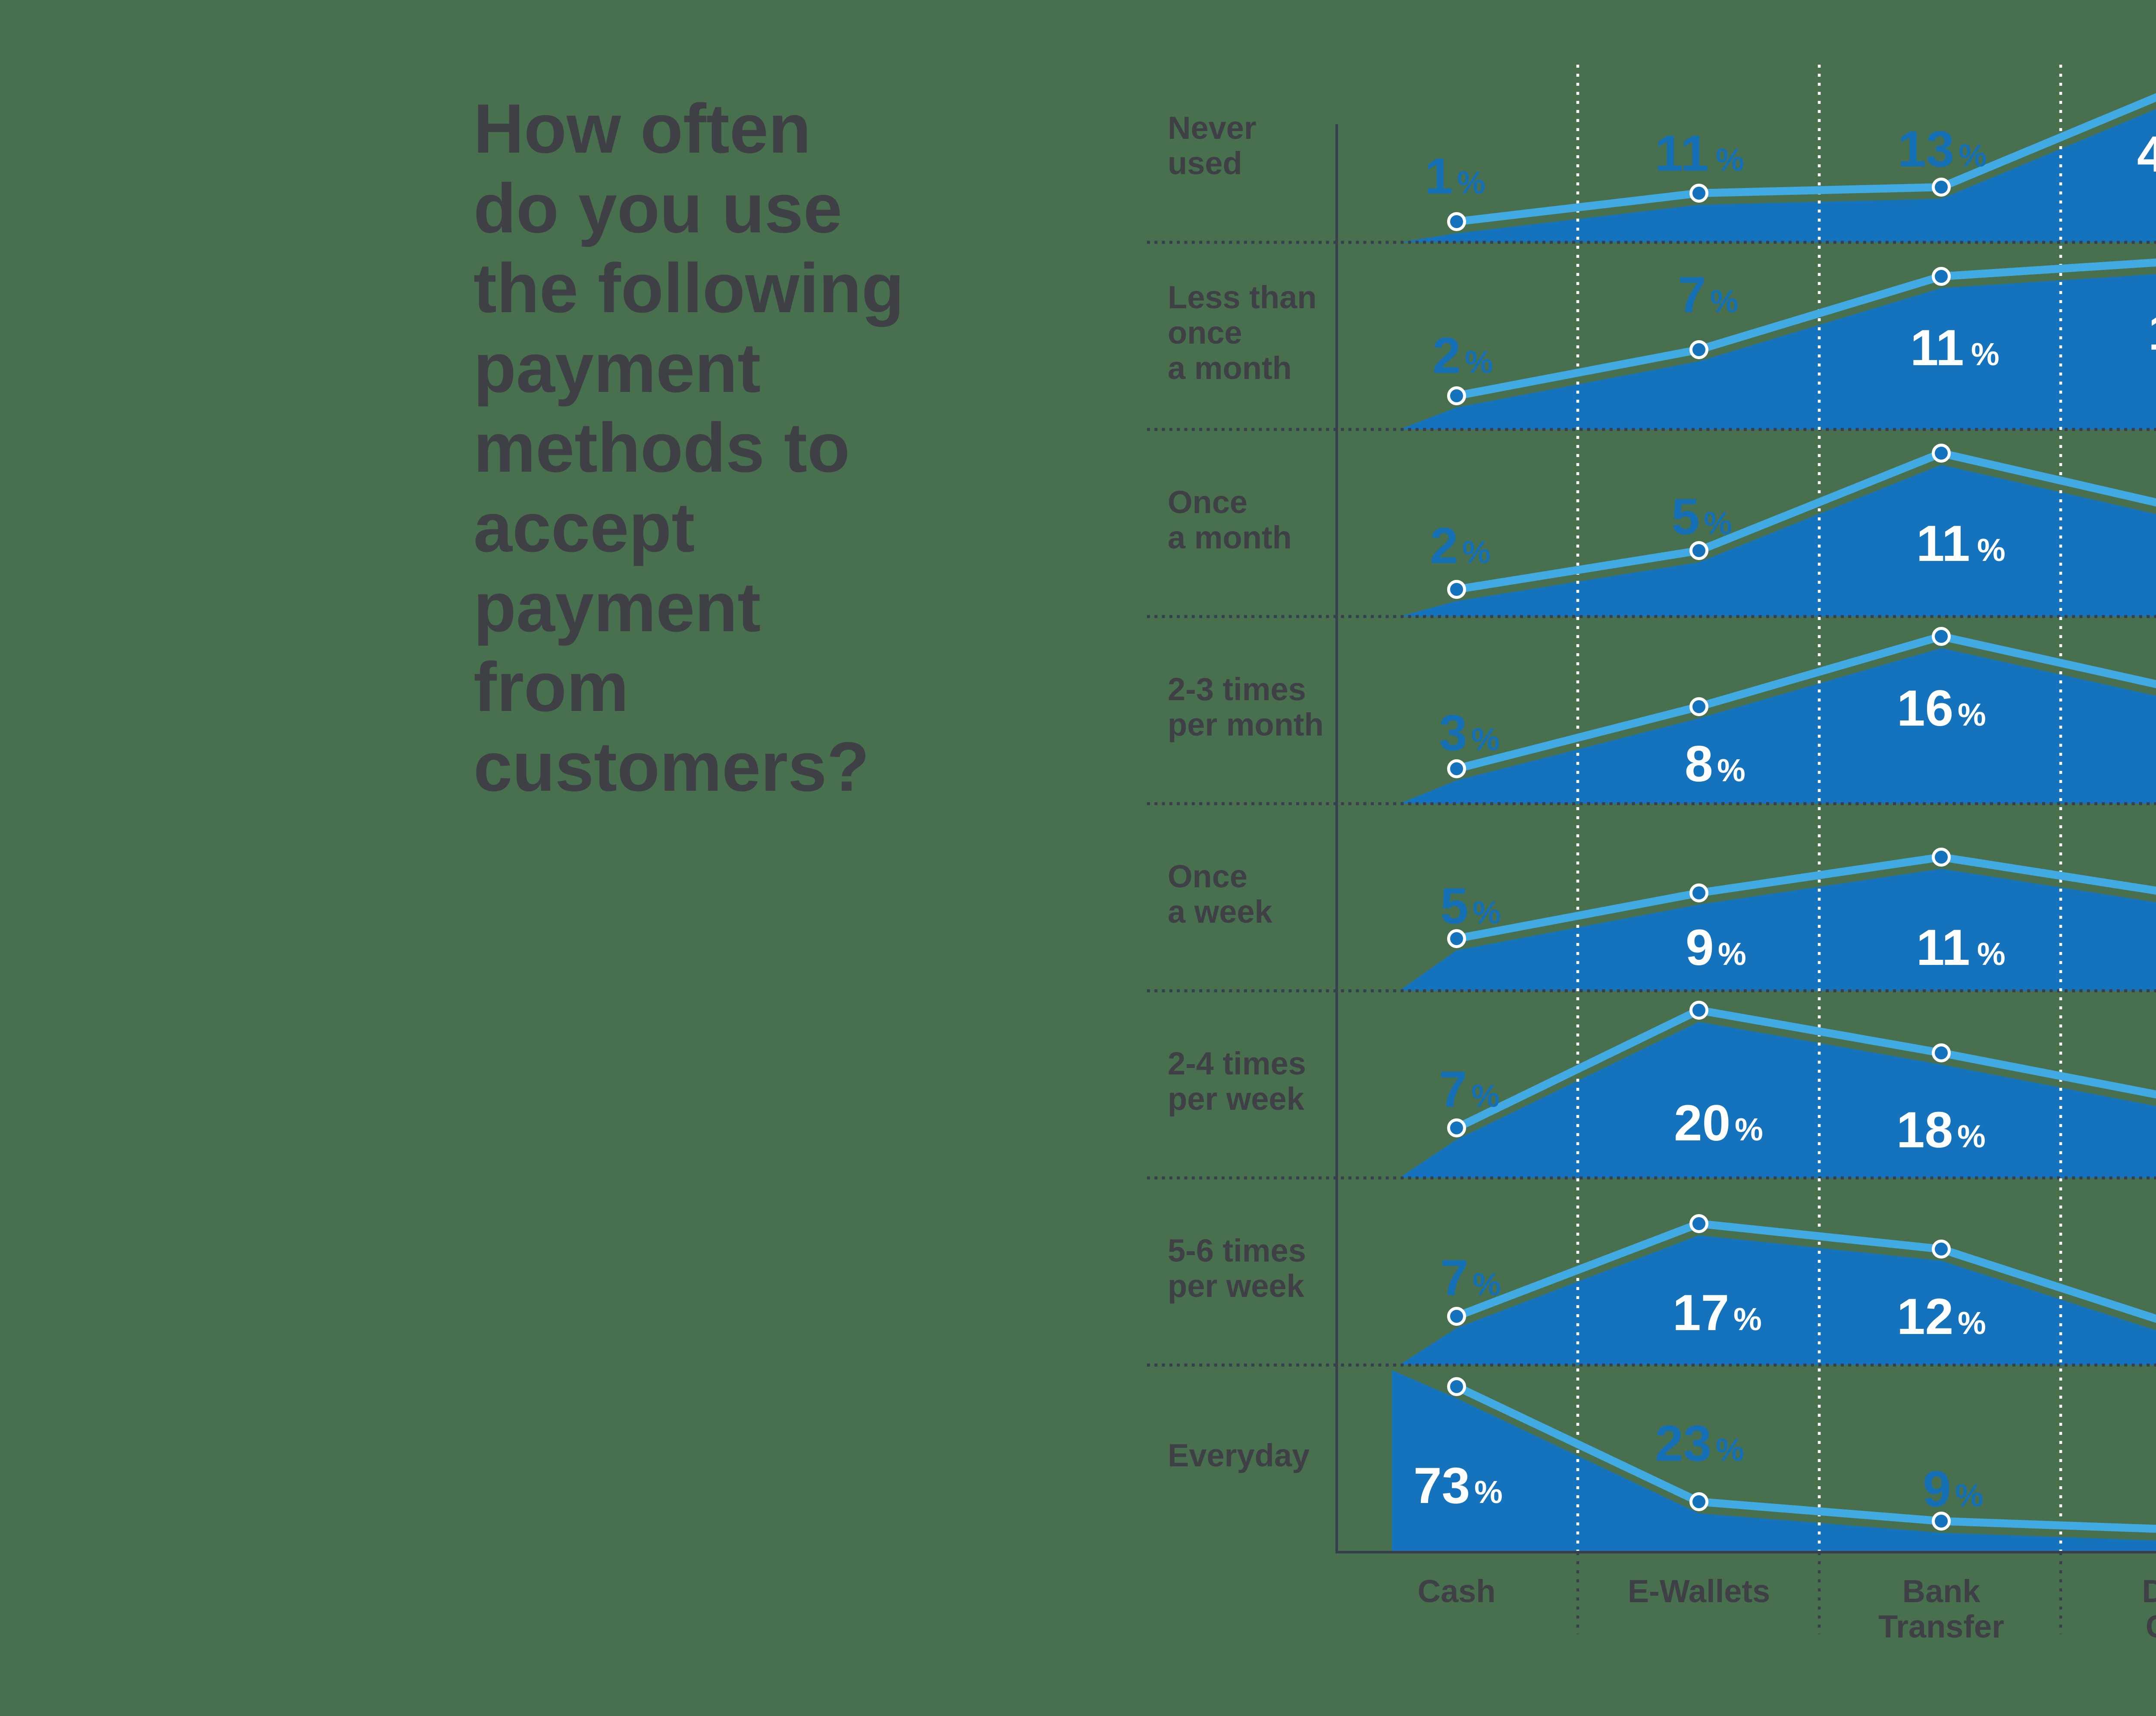 This screenshot has height=1716, width=2156. What do you see at coordinates (1925, 708) in the screenshot?
I see `svg-text: 16` at bounding box center [1925, 708].